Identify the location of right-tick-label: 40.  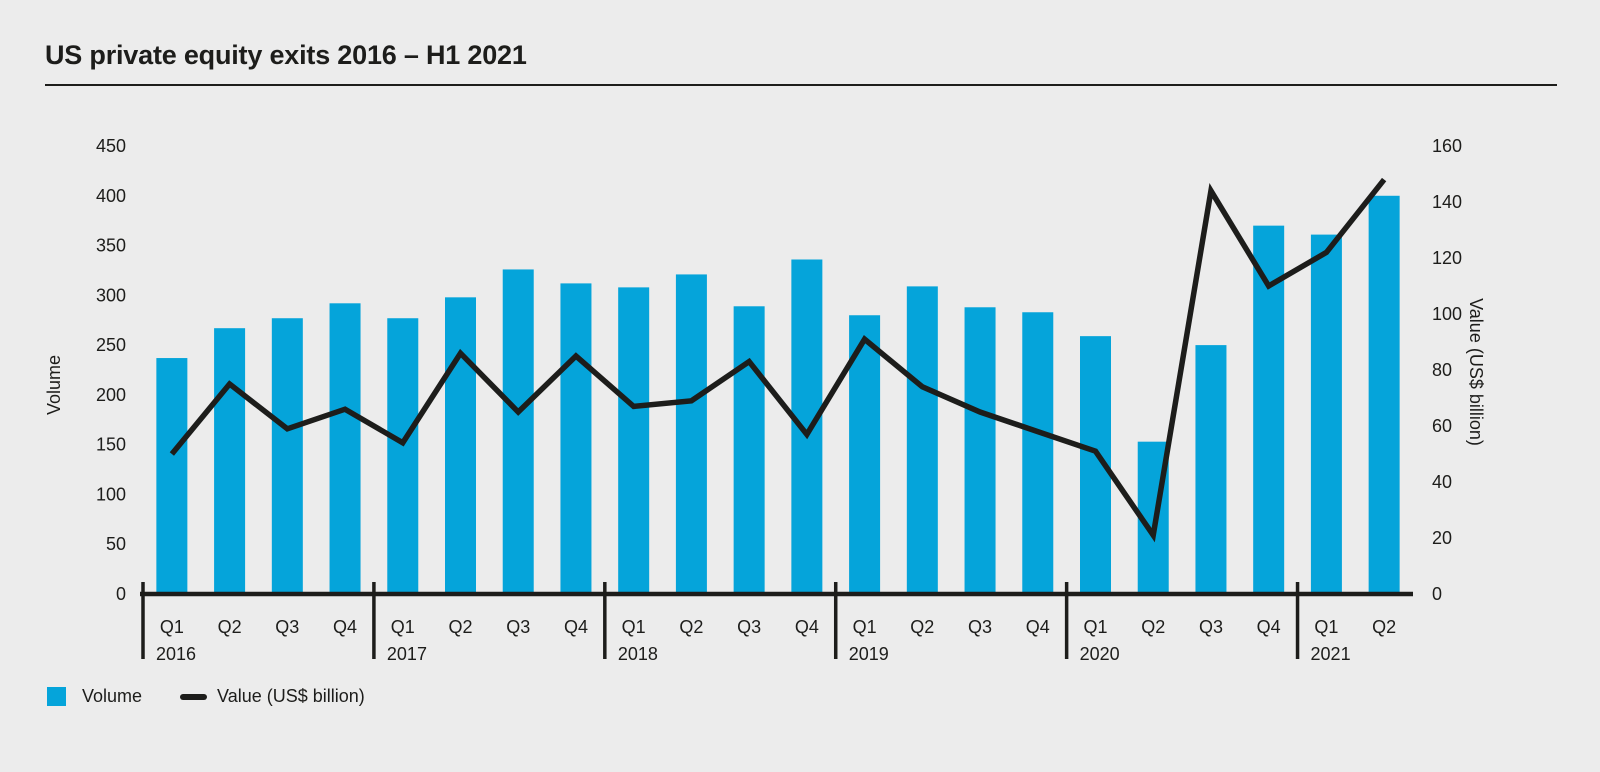
(1442, 482).